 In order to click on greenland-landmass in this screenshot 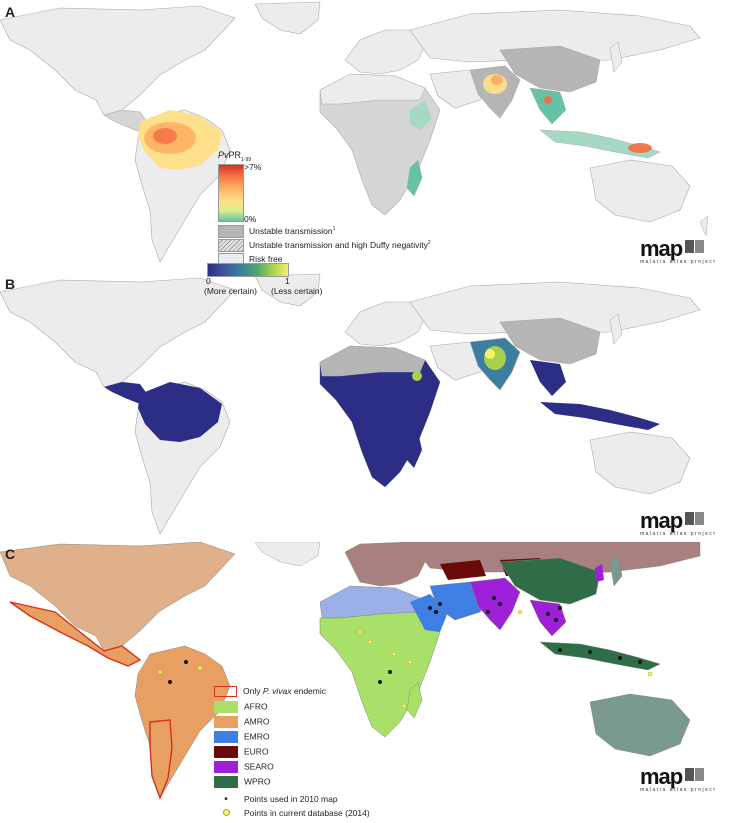, I will do `click(287, 18)`.